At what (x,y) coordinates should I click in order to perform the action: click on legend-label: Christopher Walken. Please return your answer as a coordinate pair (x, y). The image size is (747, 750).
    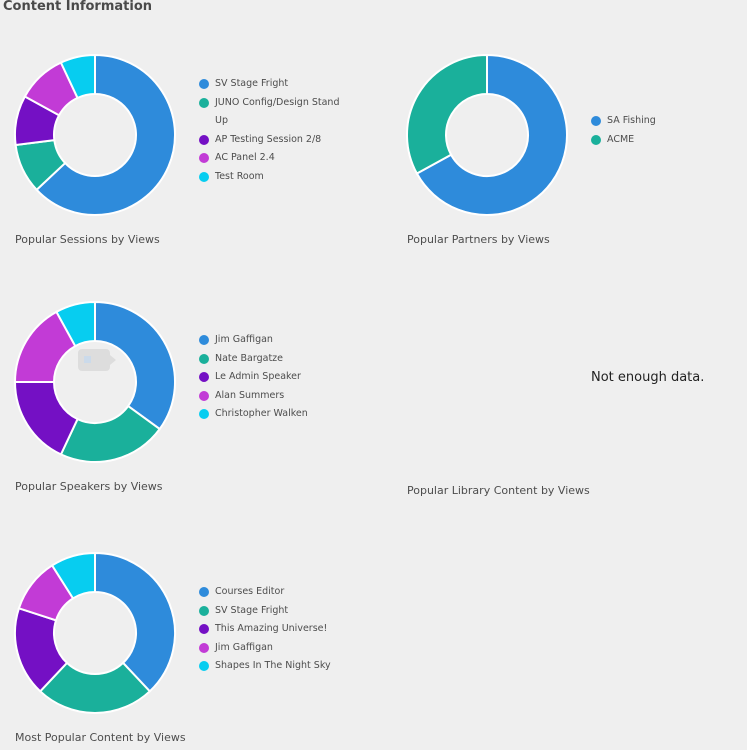
    Looking at the image, I should click on (261, 413).